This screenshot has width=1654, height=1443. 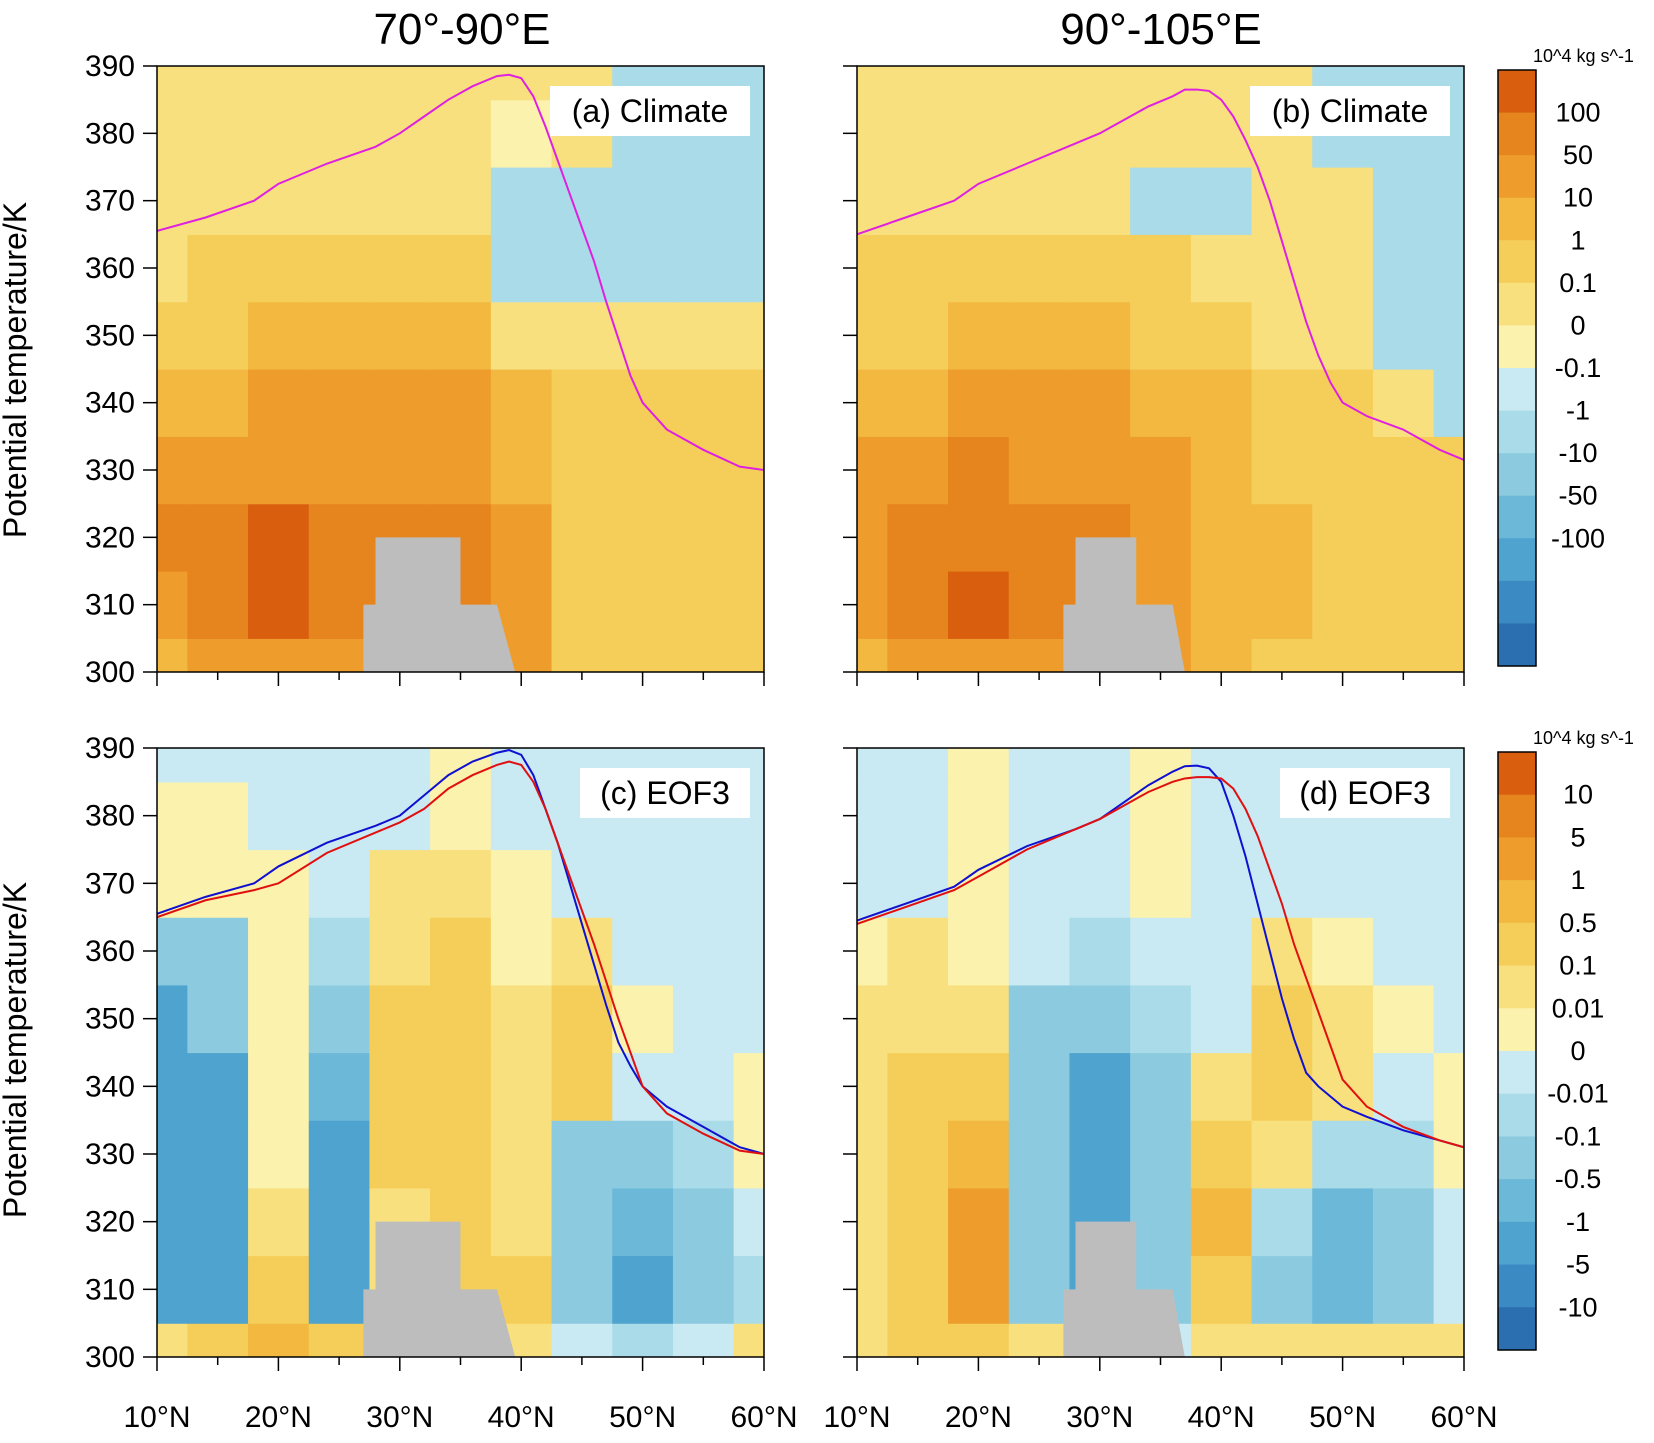 I want to click on x-tick-label: 60°N, so click(x=1463, y=1417).